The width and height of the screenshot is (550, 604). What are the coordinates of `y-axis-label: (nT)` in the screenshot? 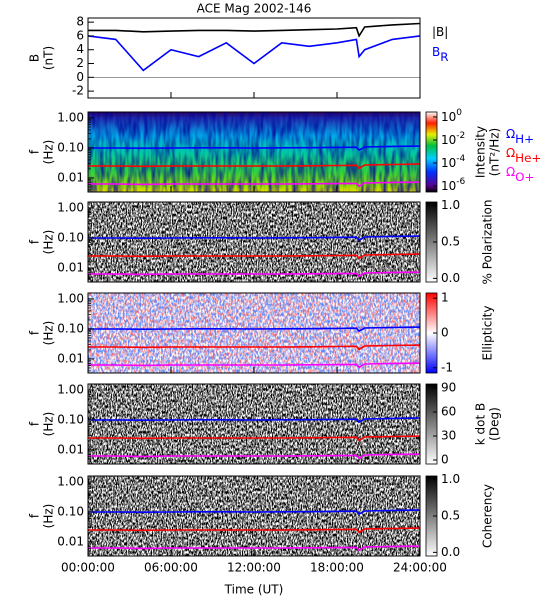 It's located at (49, 58).